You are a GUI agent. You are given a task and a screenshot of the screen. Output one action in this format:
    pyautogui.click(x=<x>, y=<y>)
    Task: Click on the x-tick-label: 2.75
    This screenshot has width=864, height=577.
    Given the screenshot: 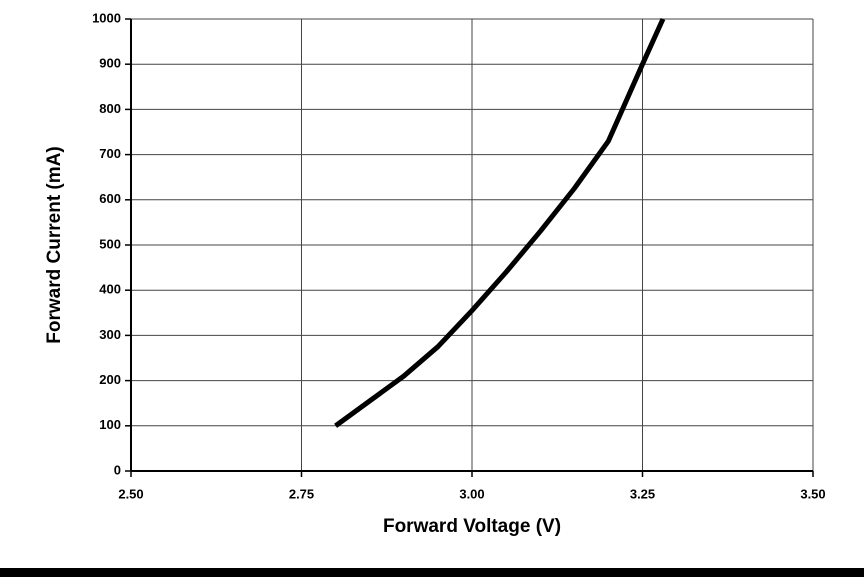 What is the action you would take?
    pyautogui.click(x=301, y=493)
    